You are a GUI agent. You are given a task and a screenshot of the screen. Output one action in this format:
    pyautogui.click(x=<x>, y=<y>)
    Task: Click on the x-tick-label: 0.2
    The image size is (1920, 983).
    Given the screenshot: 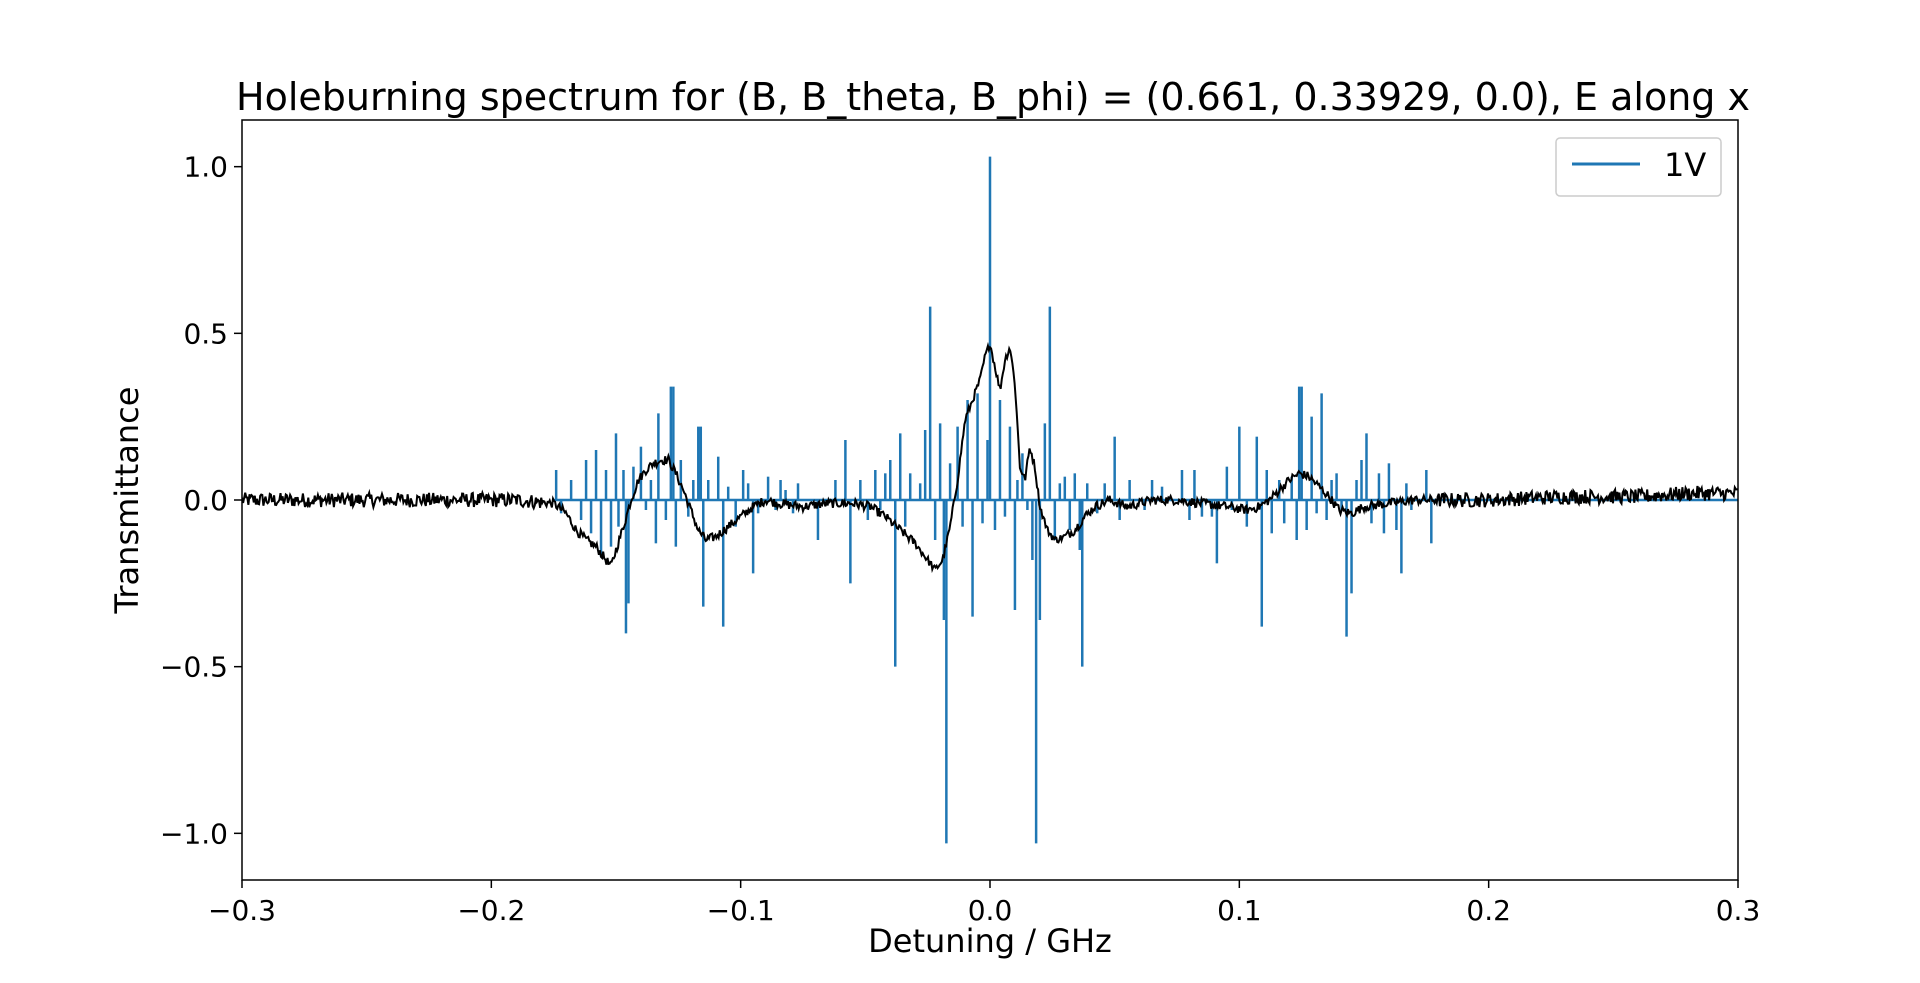 What is the action you would take?
    pyautogui.click(x=1488, y=910)
    